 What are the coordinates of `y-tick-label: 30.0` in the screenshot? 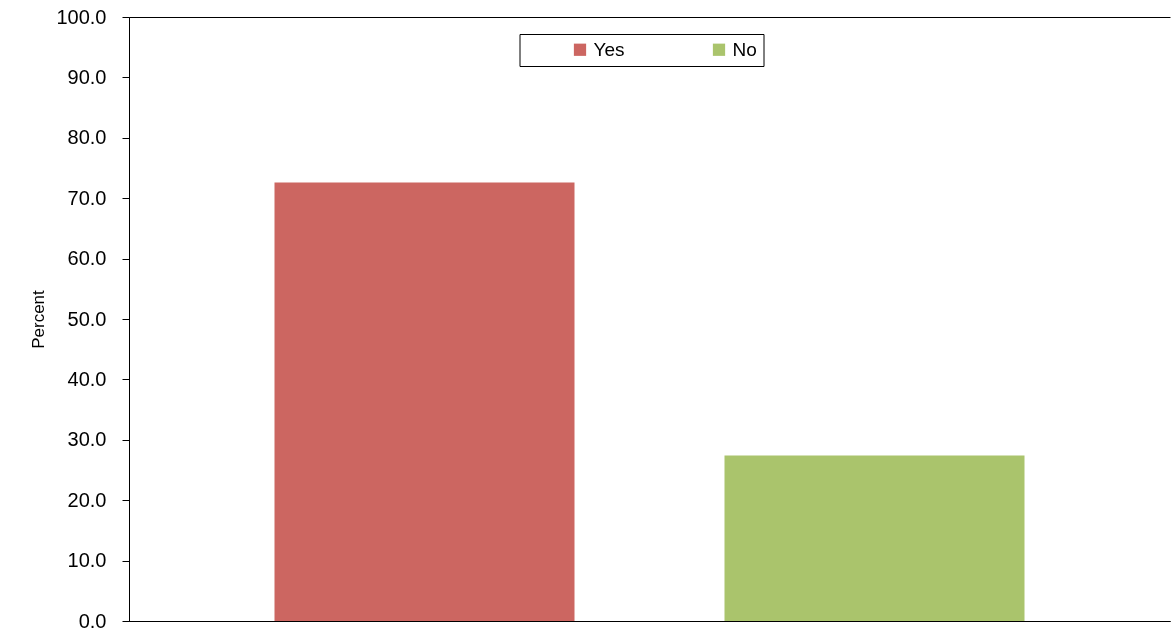 It's located at (87, 439).